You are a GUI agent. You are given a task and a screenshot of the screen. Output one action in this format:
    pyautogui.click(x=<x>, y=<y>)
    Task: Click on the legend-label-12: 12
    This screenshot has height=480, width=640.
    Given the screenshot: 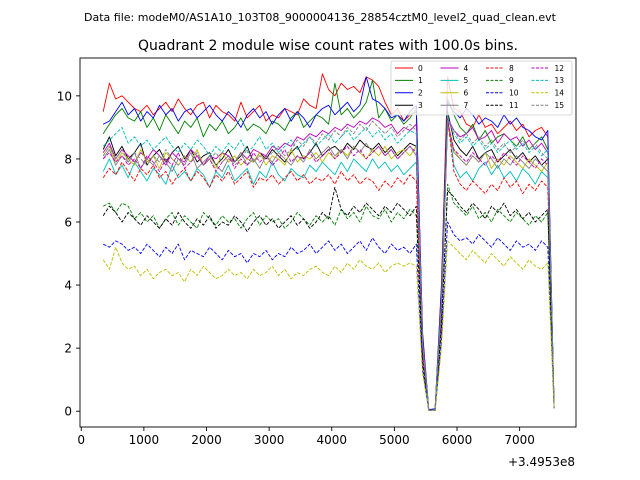 What is the action you would take?
    pyautogui.click(x=560, y=68)
    